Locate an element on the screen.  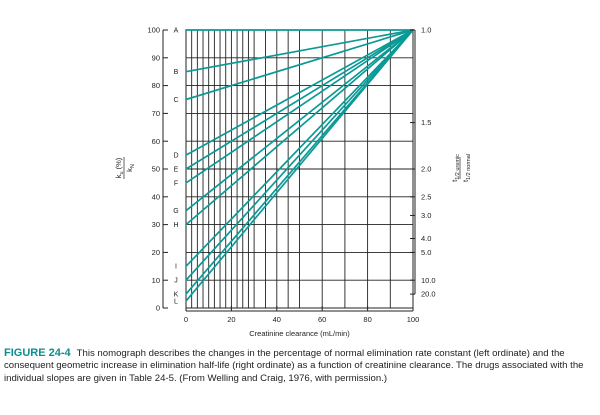
series-letter-label: B is located at coordinates (176, 72).